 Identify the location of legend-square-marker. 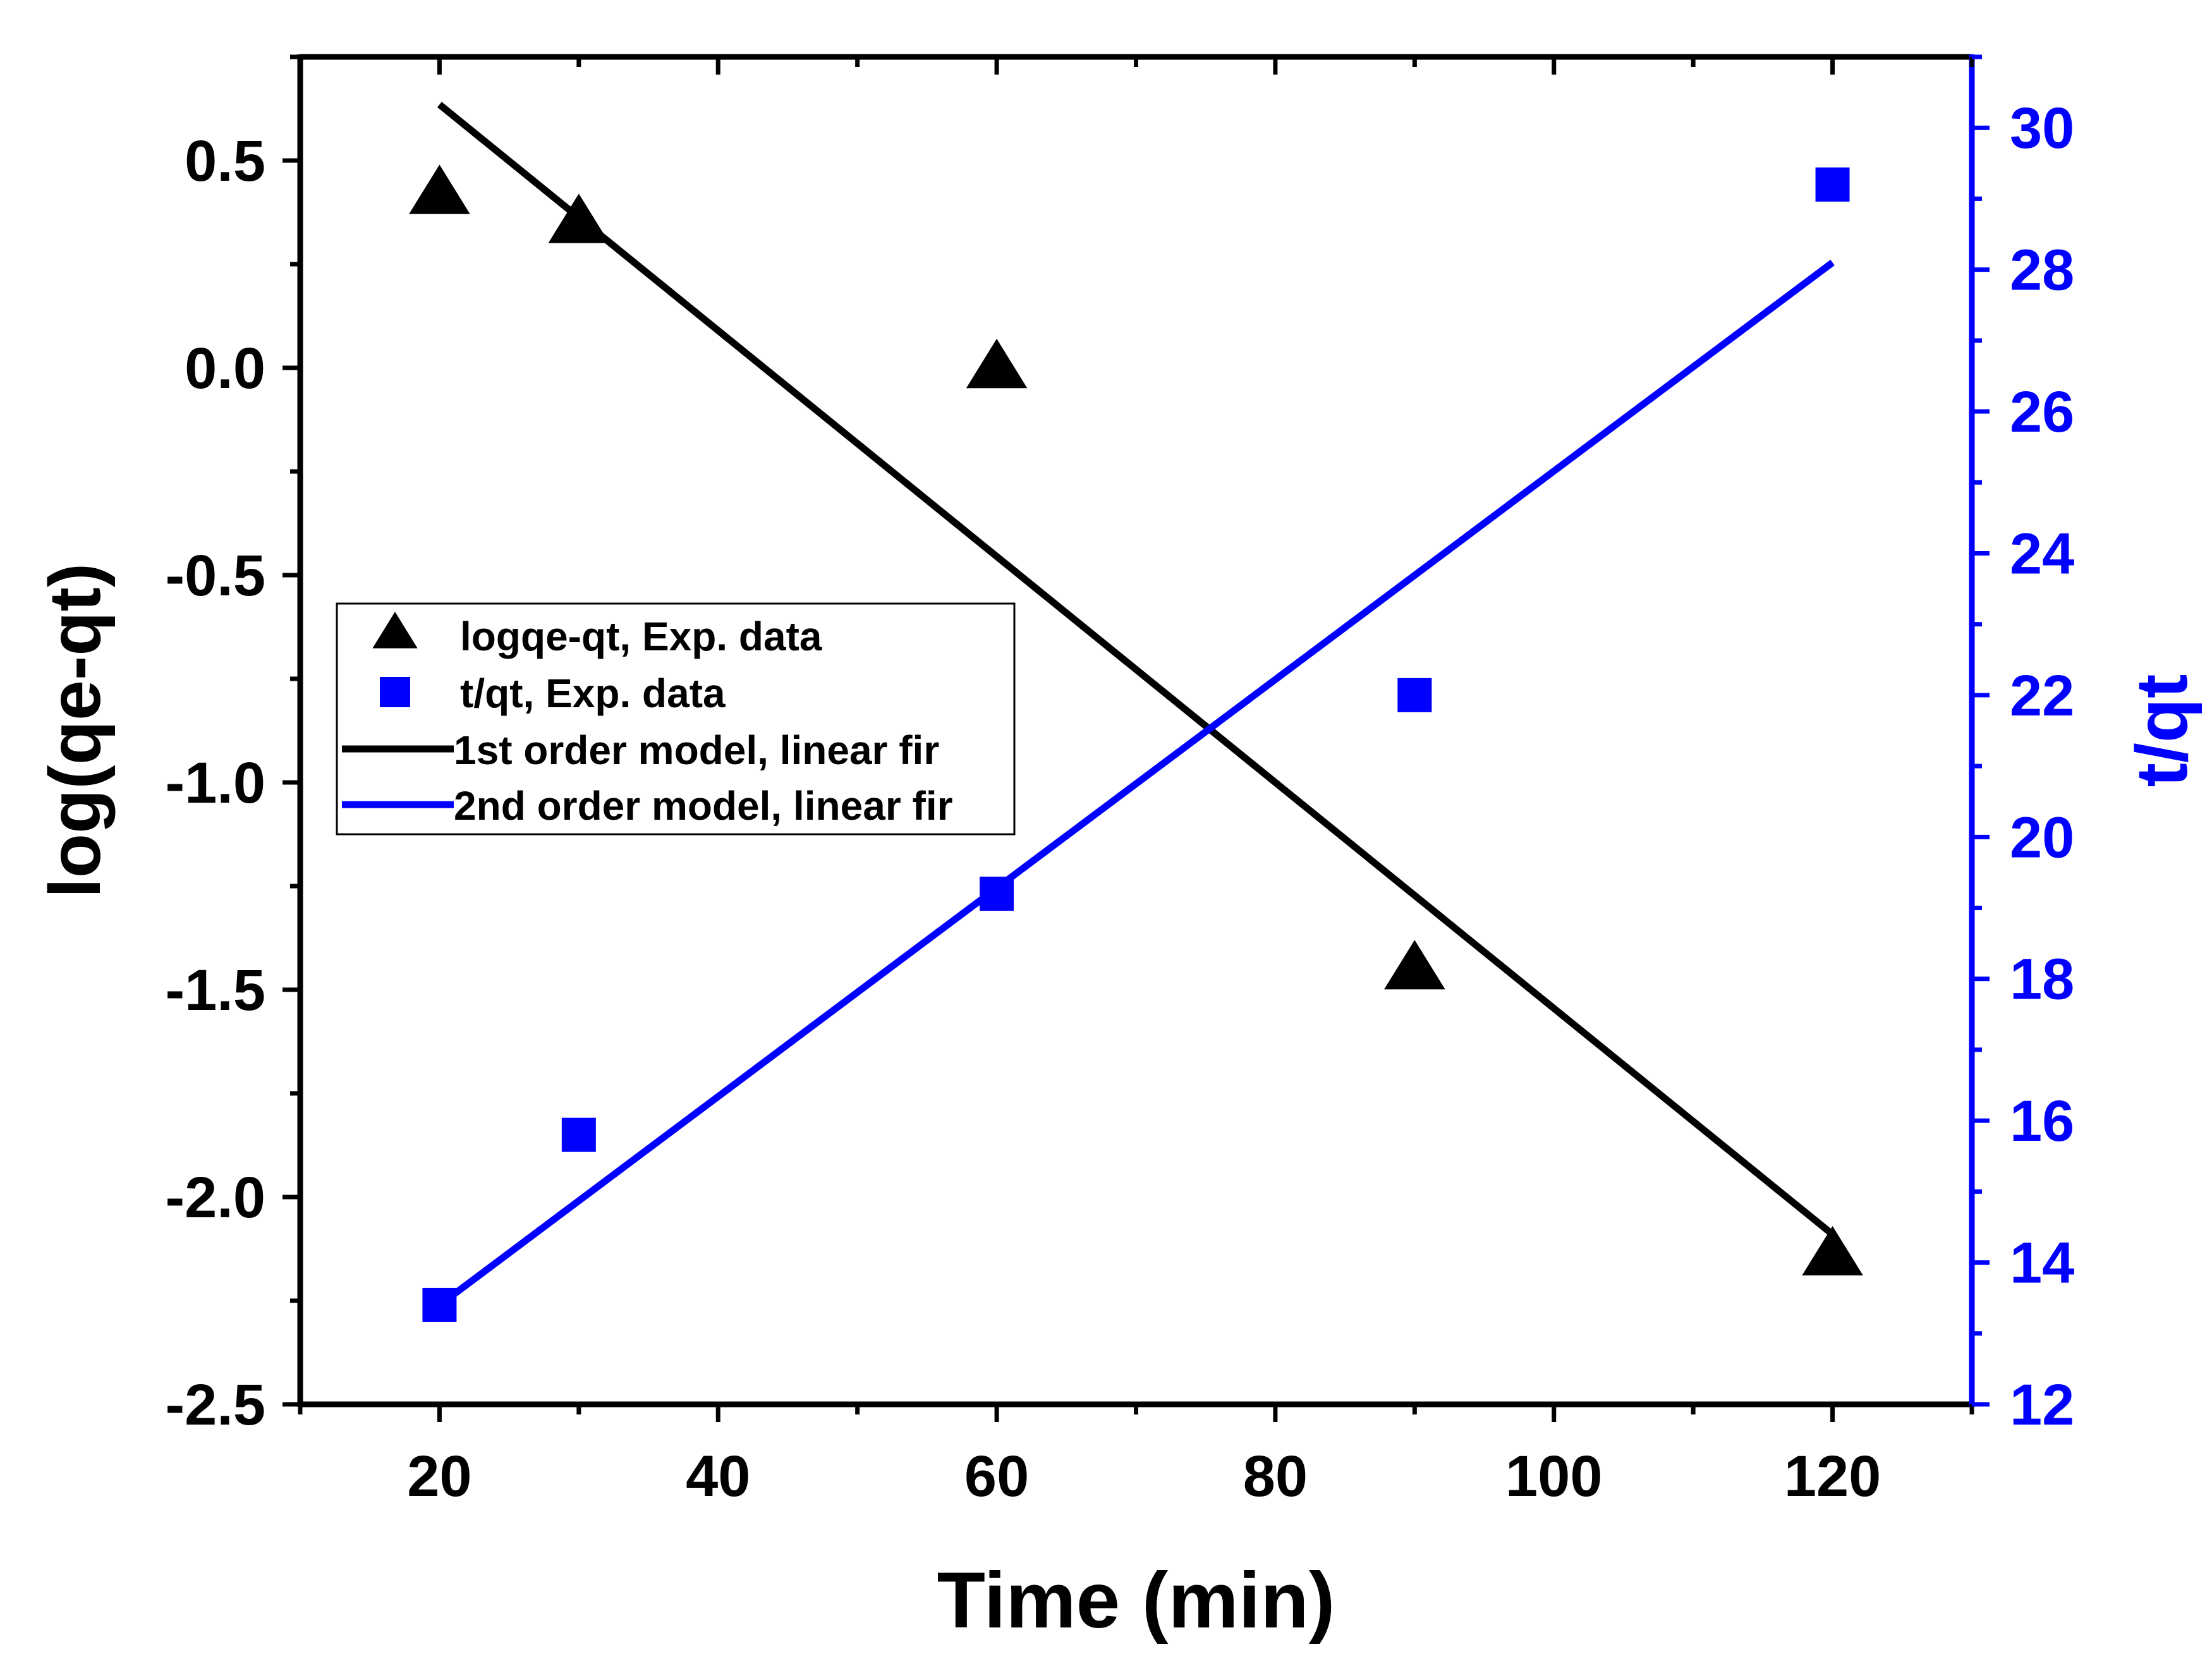
(395, 692).